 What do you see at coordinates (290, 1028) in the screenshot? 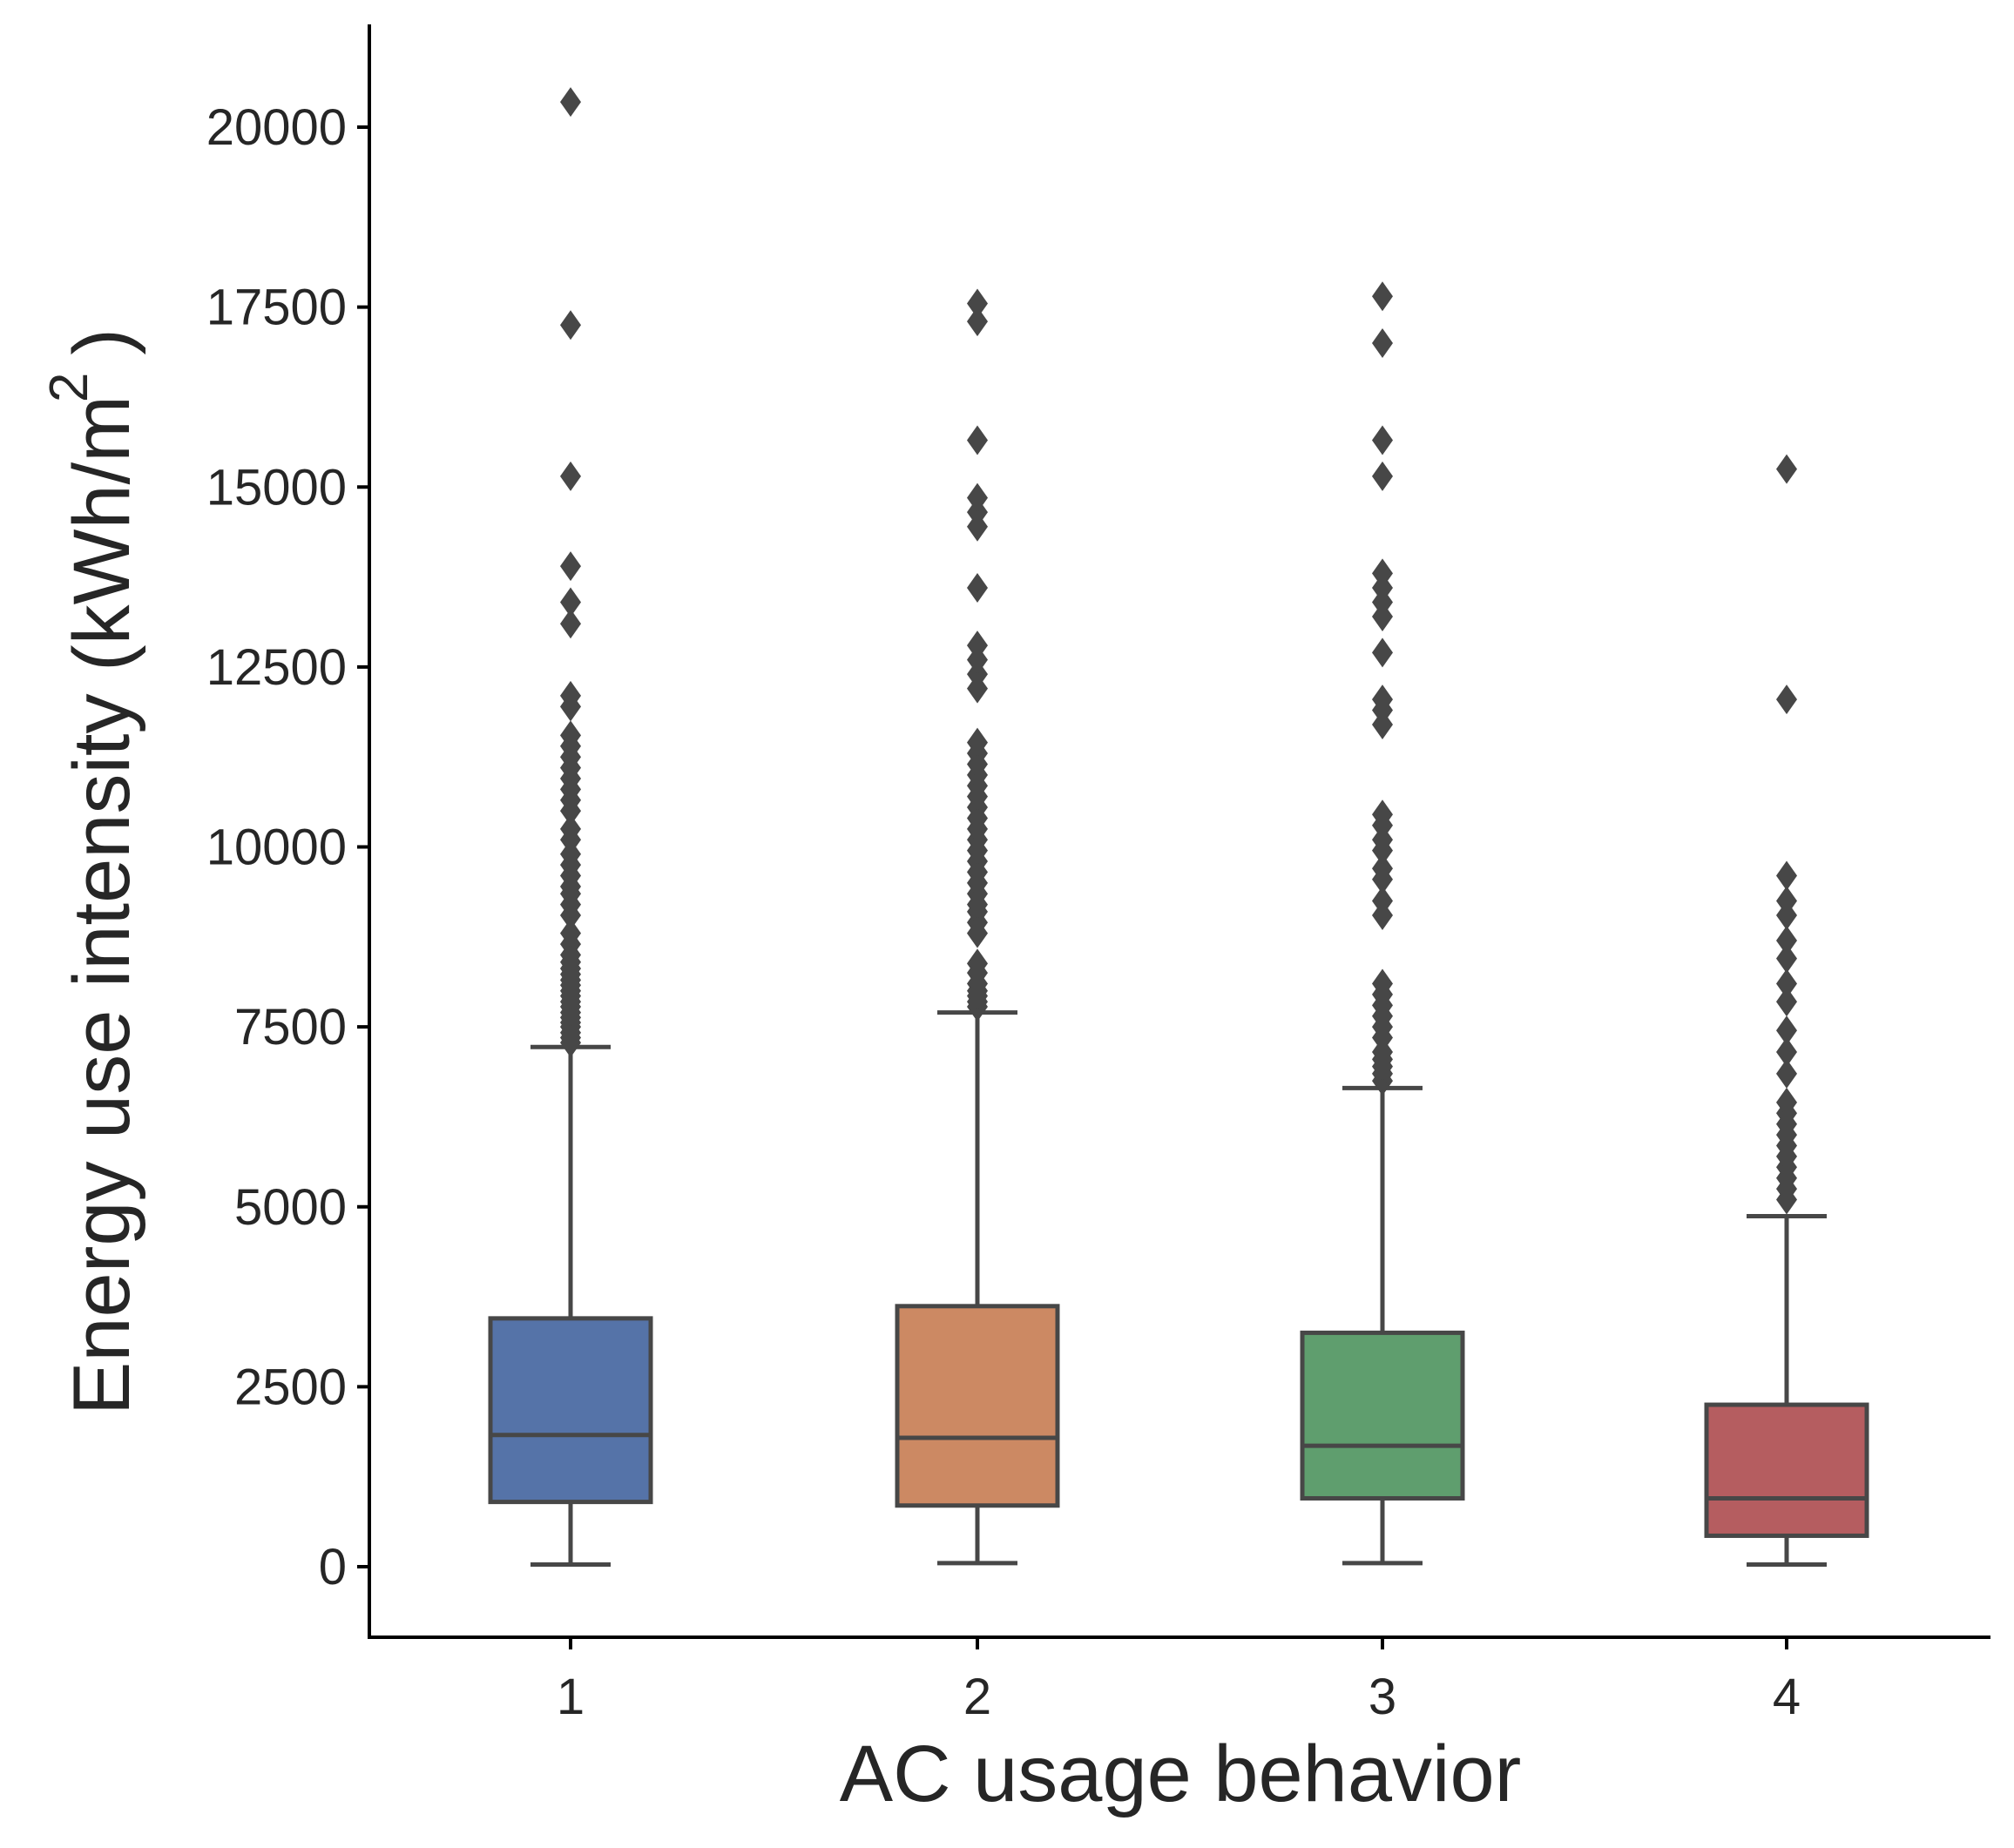
I see `y-tick-label: 7500` at bounding box center [290, 1028].